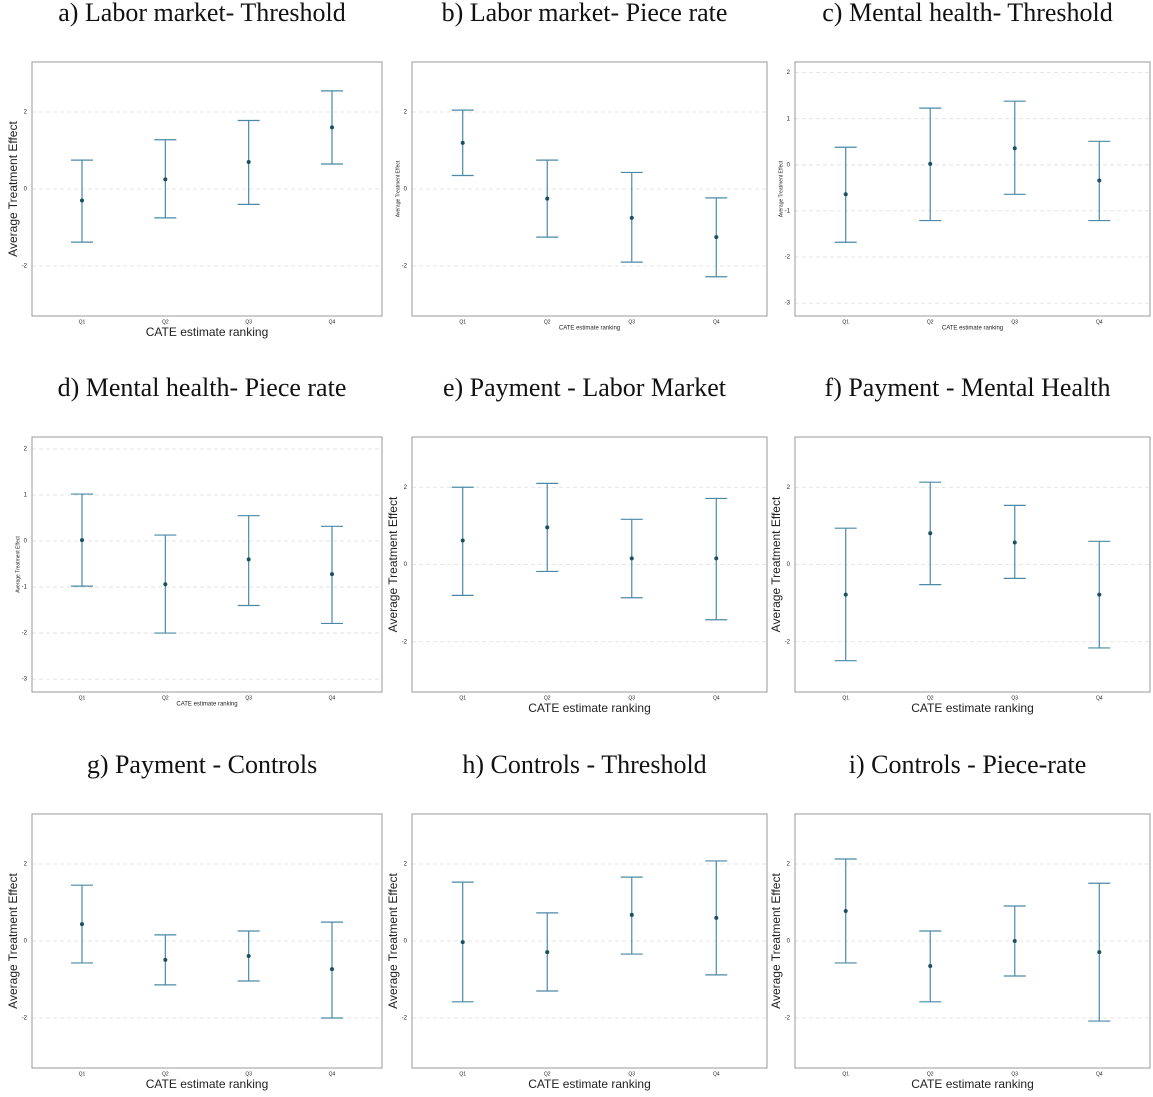 This screenshot has width=1153, height=1097. I want to click on chart-title: d) Mental health- Piece rate, so click(202, 387).